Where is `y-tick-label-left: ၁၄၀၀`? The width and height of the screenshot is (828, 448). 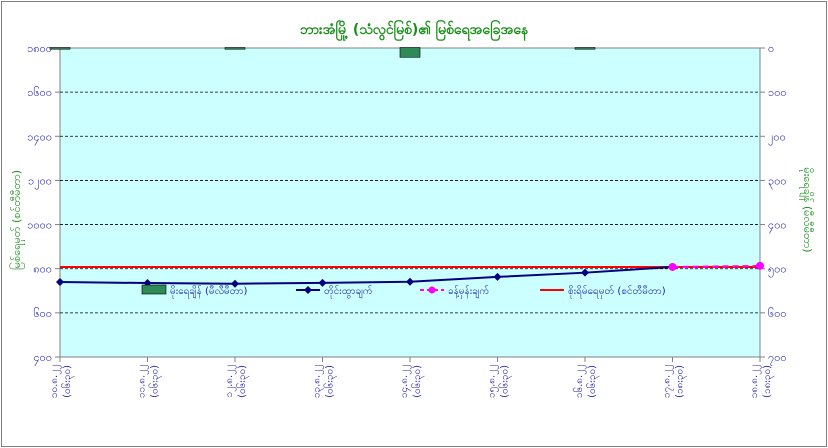
y-tick-label-left: ၁၄၀၀ is located at coordinates (39, 137).